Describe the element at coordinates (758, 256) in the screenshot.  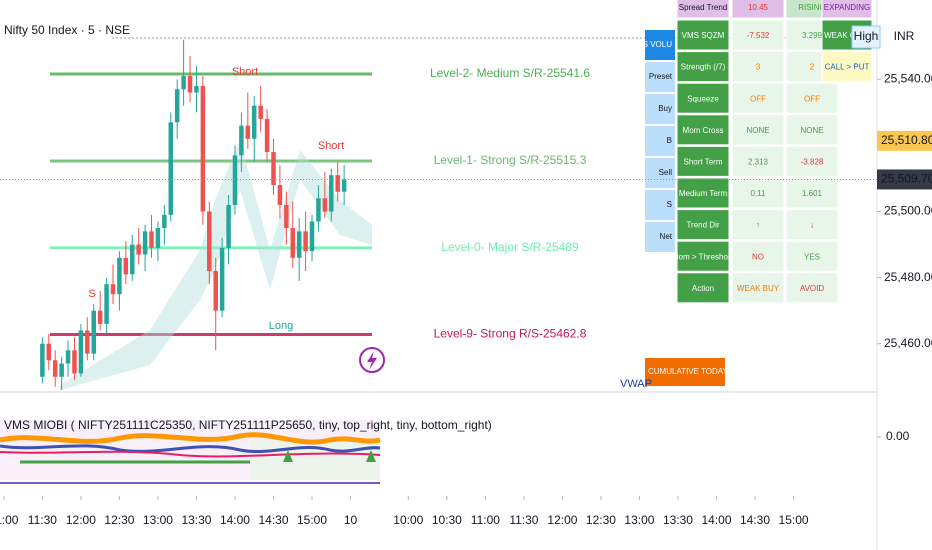
I see `table-text: NO` at that location.